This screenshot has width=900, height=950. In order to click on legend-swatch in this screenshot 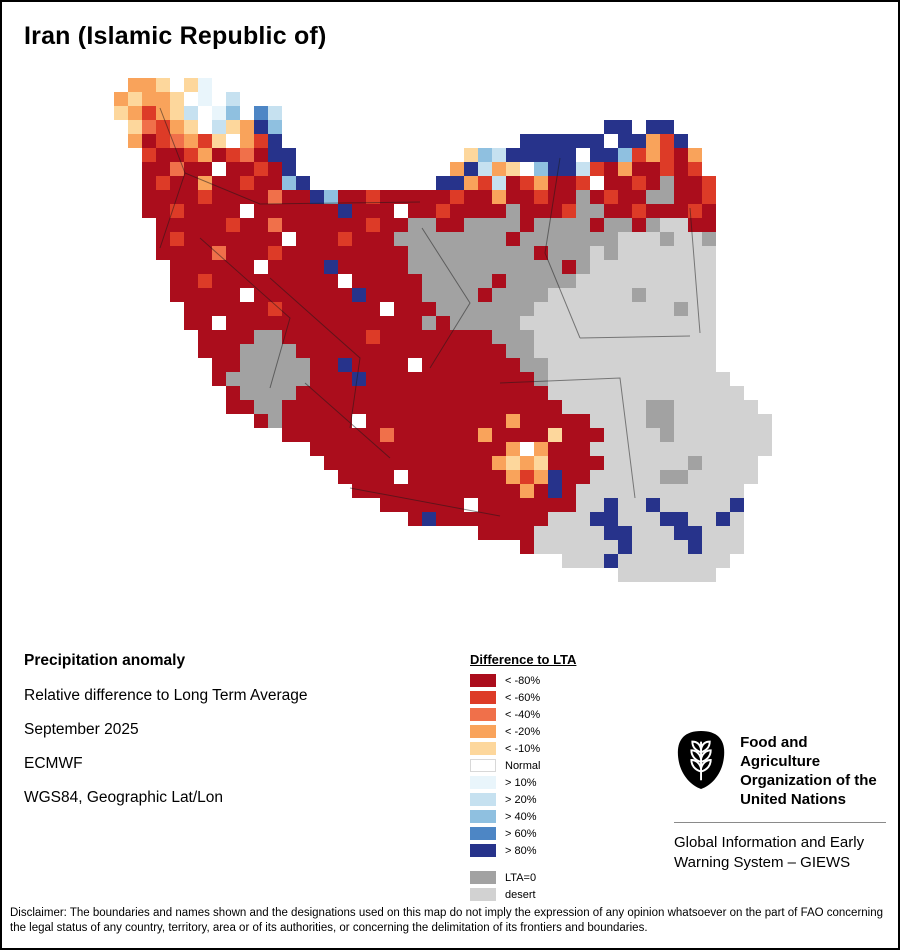, I will do `click(483, 894)`.